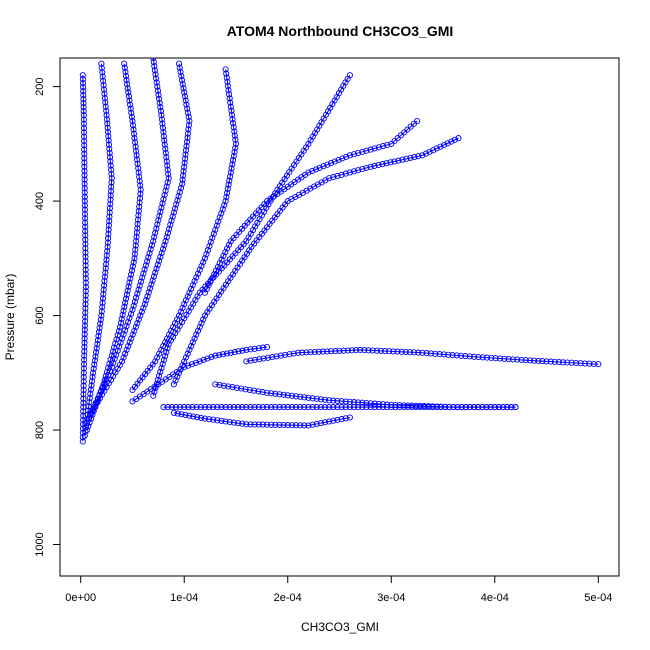  What do you see at coordinates (80, 598) in the screenshot?
I see `x-tick-label: 0e+00` at bounding box center [80, 598].